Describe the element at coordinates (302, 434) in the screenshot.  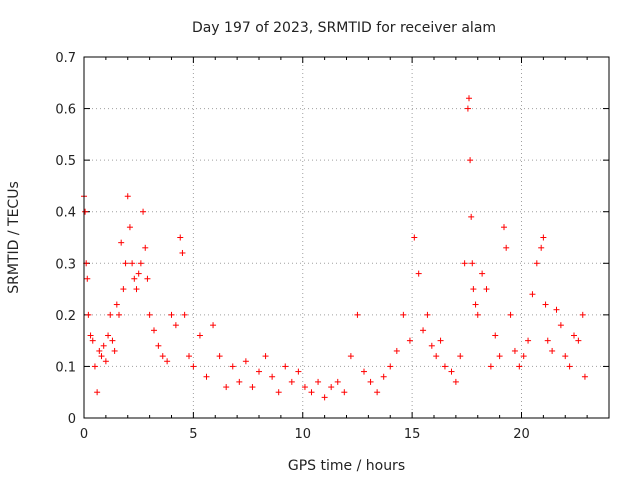
I see `x-tick-label: 10` at that location.